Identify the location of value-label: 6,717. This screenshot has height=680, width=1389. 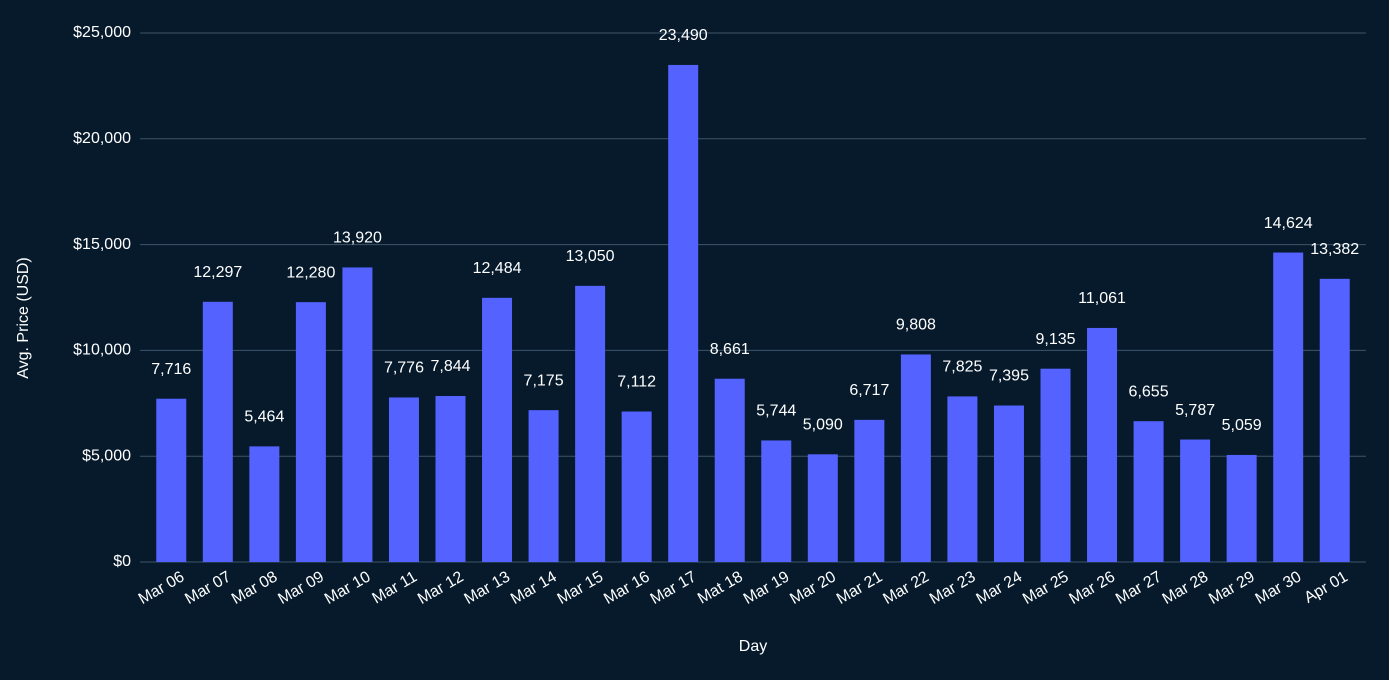
(869, 390).